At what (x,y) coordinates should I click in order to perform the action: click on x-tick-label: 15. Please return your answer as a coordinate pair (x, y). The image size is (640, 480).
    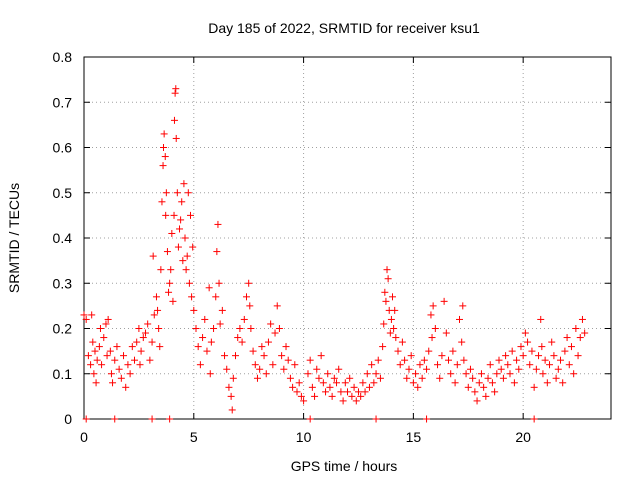
    Looking at the image, I should click on (414, 437).